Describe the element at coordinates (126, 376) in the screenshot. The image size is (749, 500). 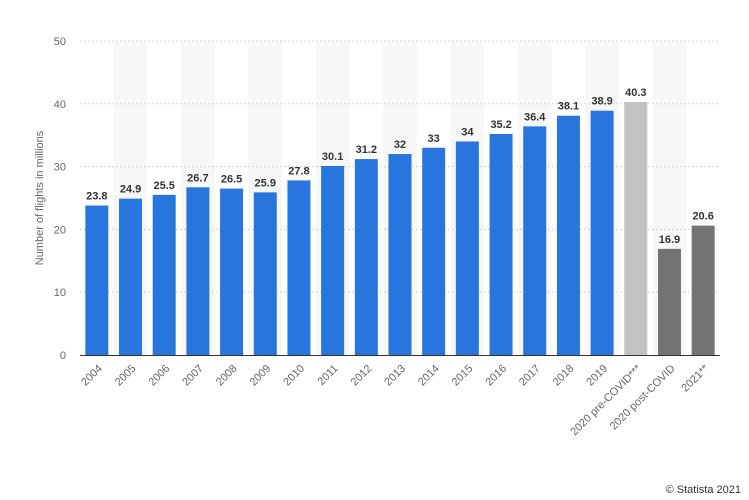
I see `x-tick-label: 2005` at that location.